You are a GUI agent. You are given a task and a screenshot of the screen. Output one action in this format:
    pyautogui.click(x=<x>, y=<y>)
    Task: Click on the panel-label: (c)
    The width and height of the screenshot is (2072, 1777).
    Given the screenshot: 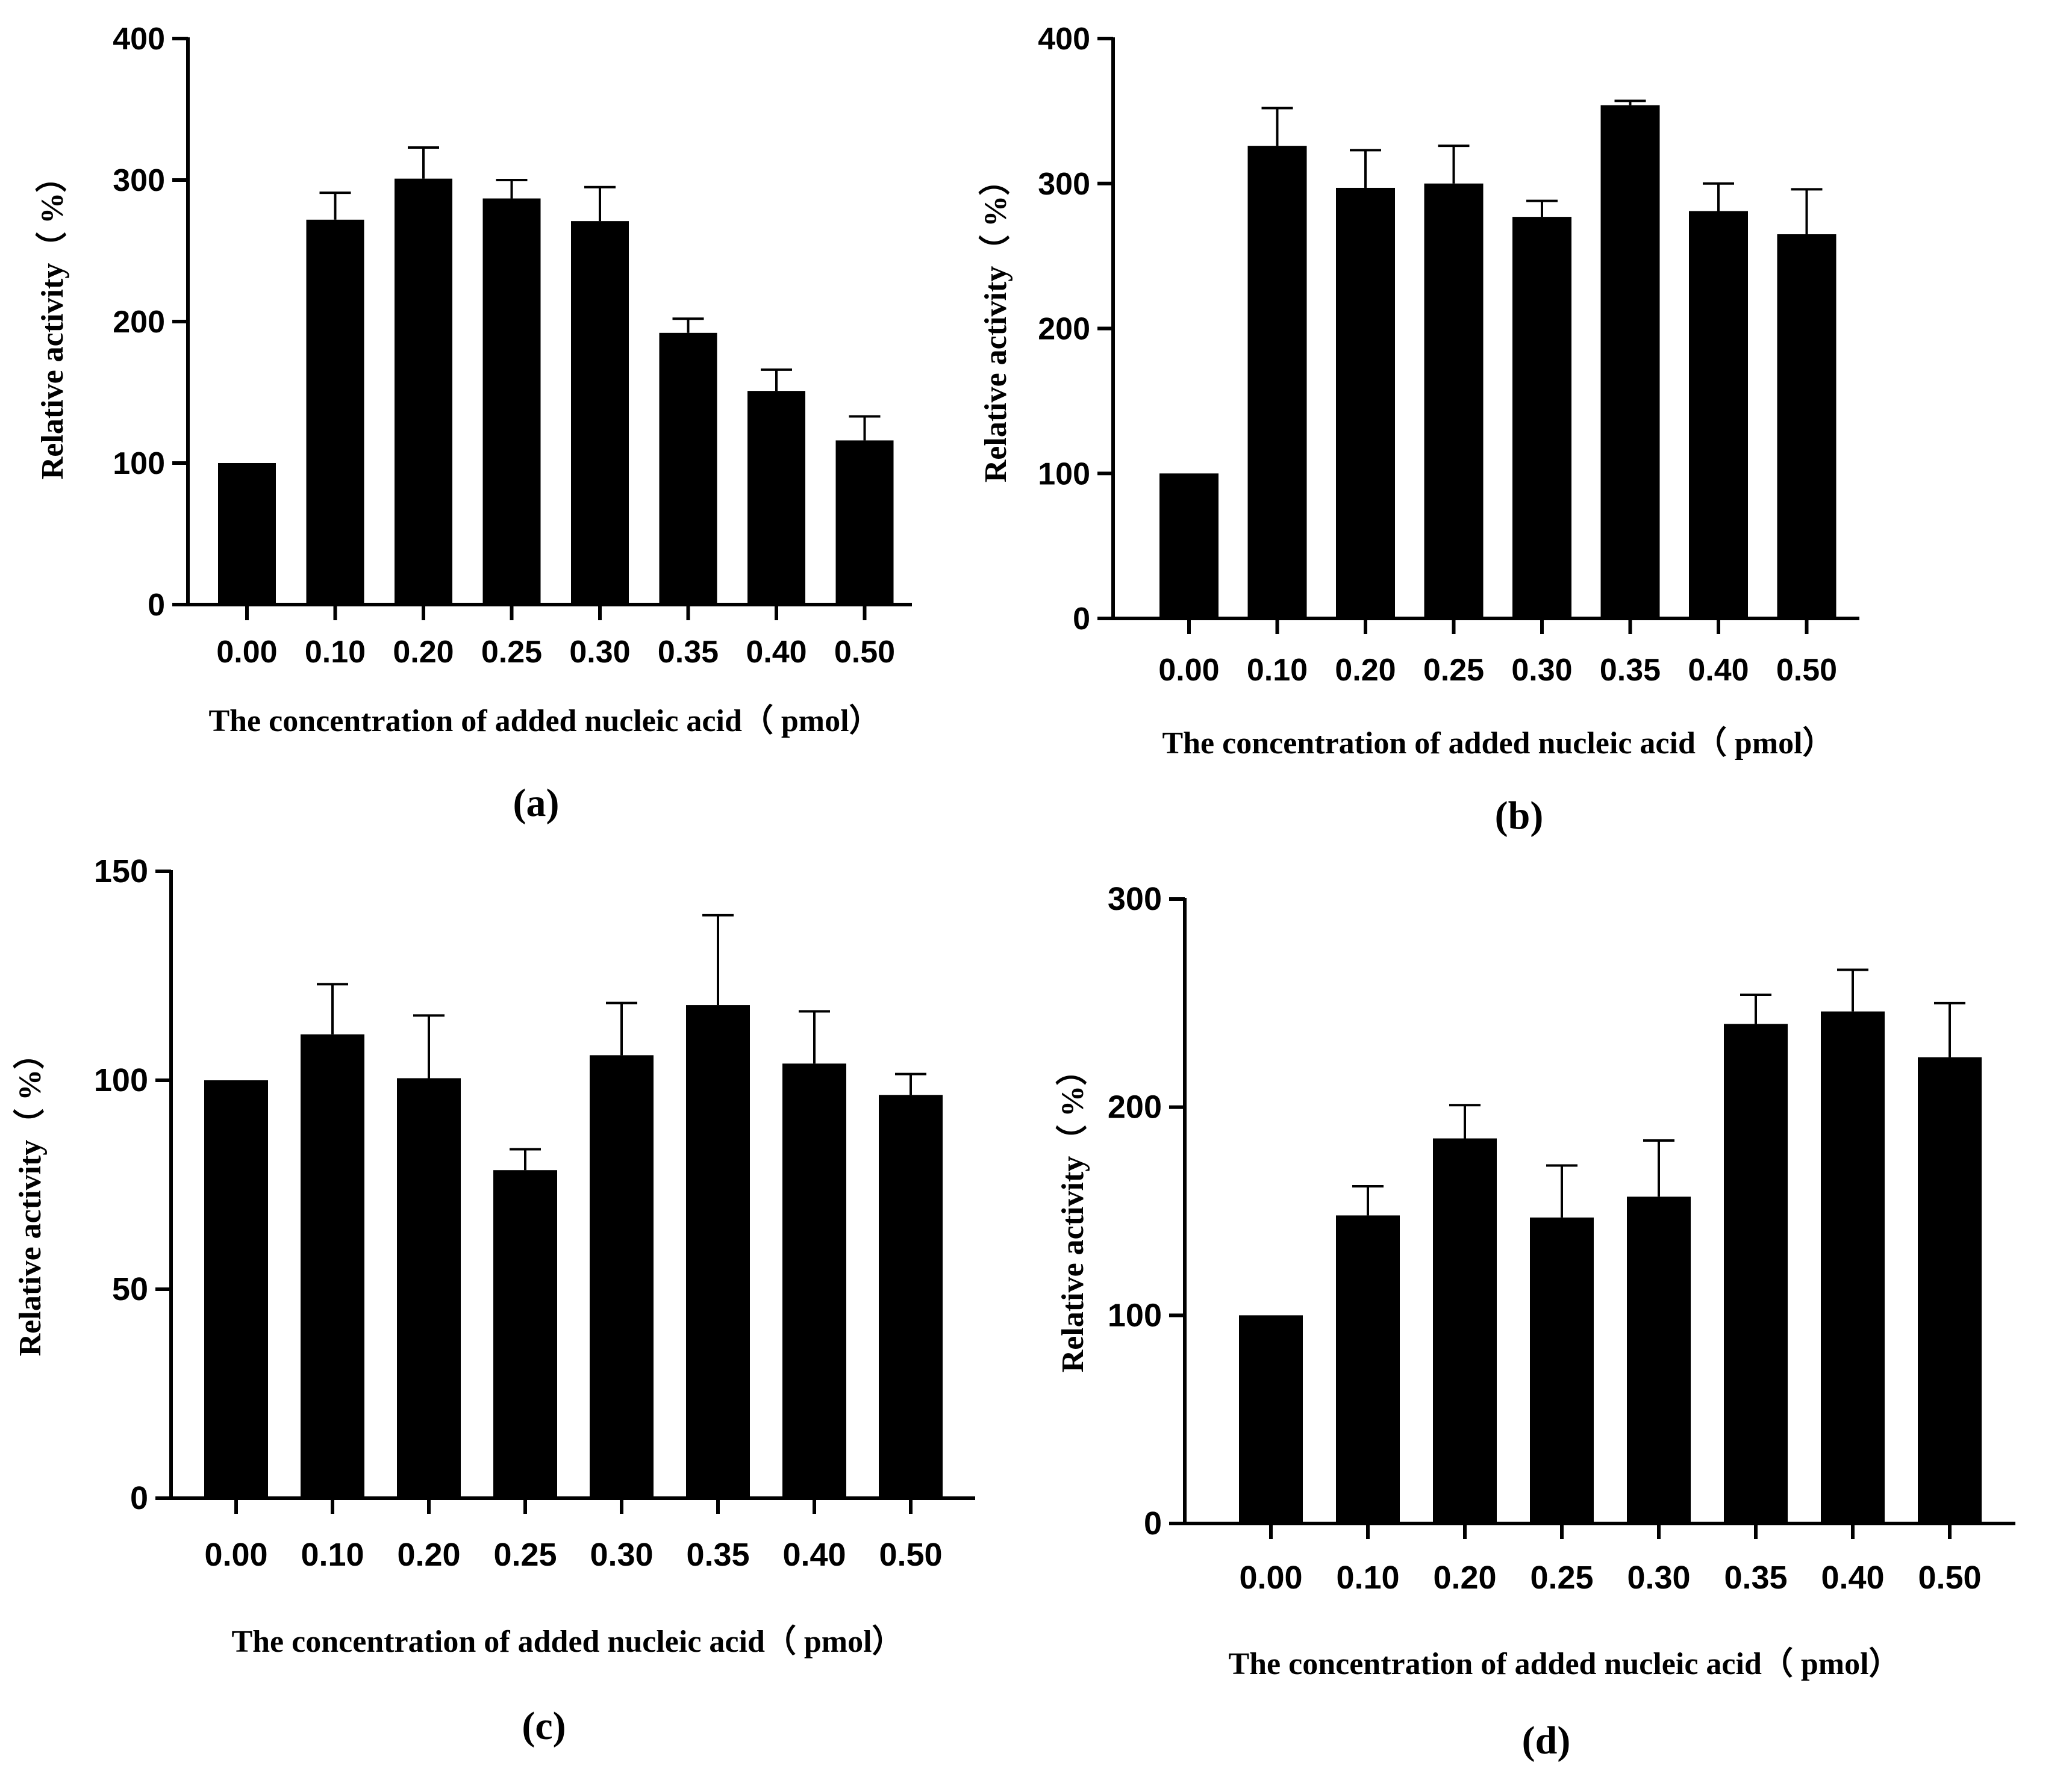 What is the action you would take?
    pyautogui.click(x=544, y=1726)
    